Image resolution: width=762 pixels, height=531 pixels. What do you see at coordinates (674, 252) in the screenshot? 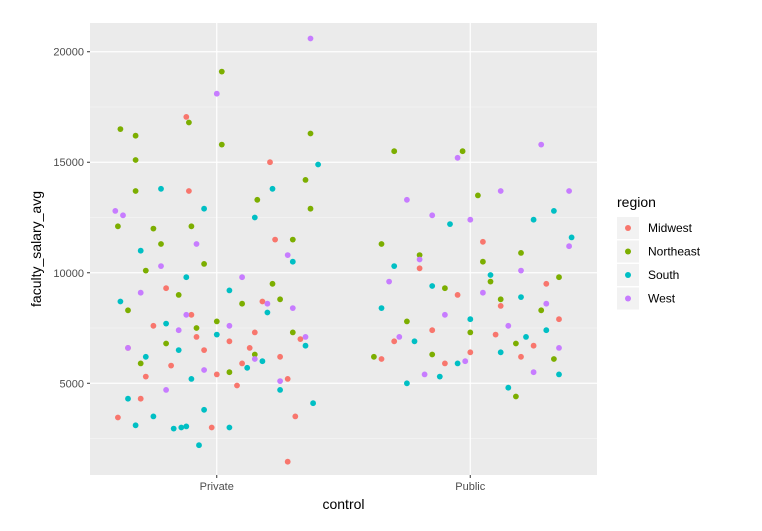
I see `legend-label: Northeast` at bounding box center [674, 252].